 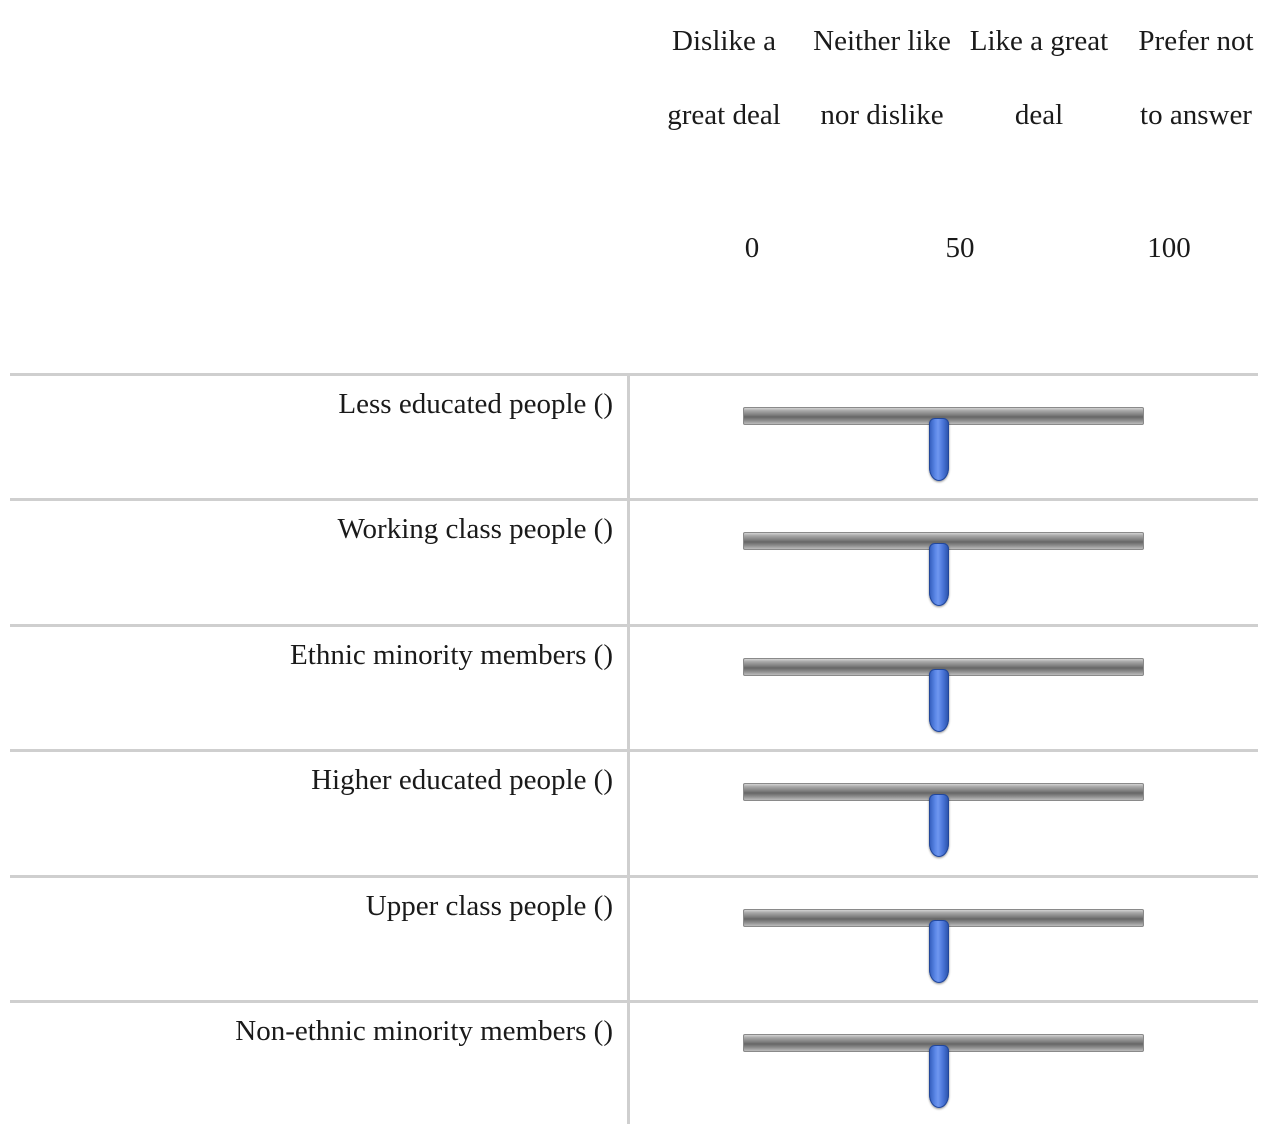 What do you see at coordinates (475, 529) in the screenshot?
I see `row-label: Working class people ()` at bounding box center [475, 529].